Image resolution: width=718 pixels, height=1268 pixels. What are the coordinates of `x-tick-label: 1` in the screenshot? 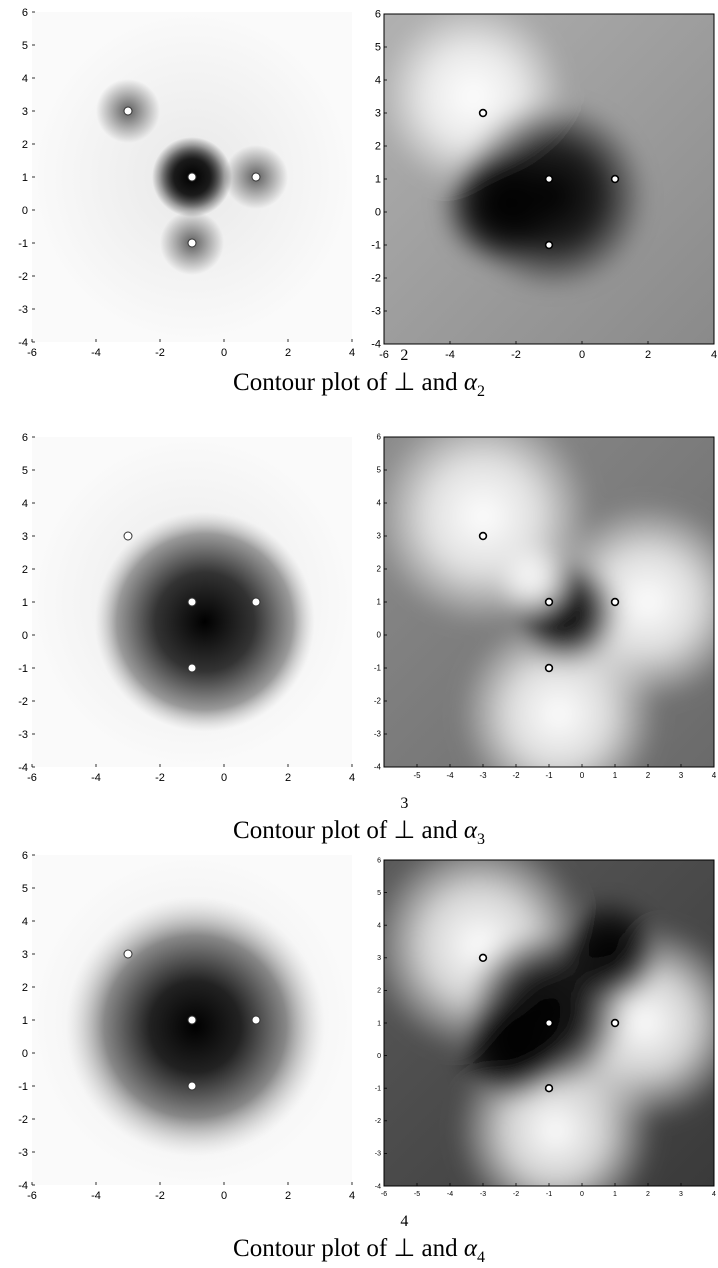 It's located at (615, 1194).